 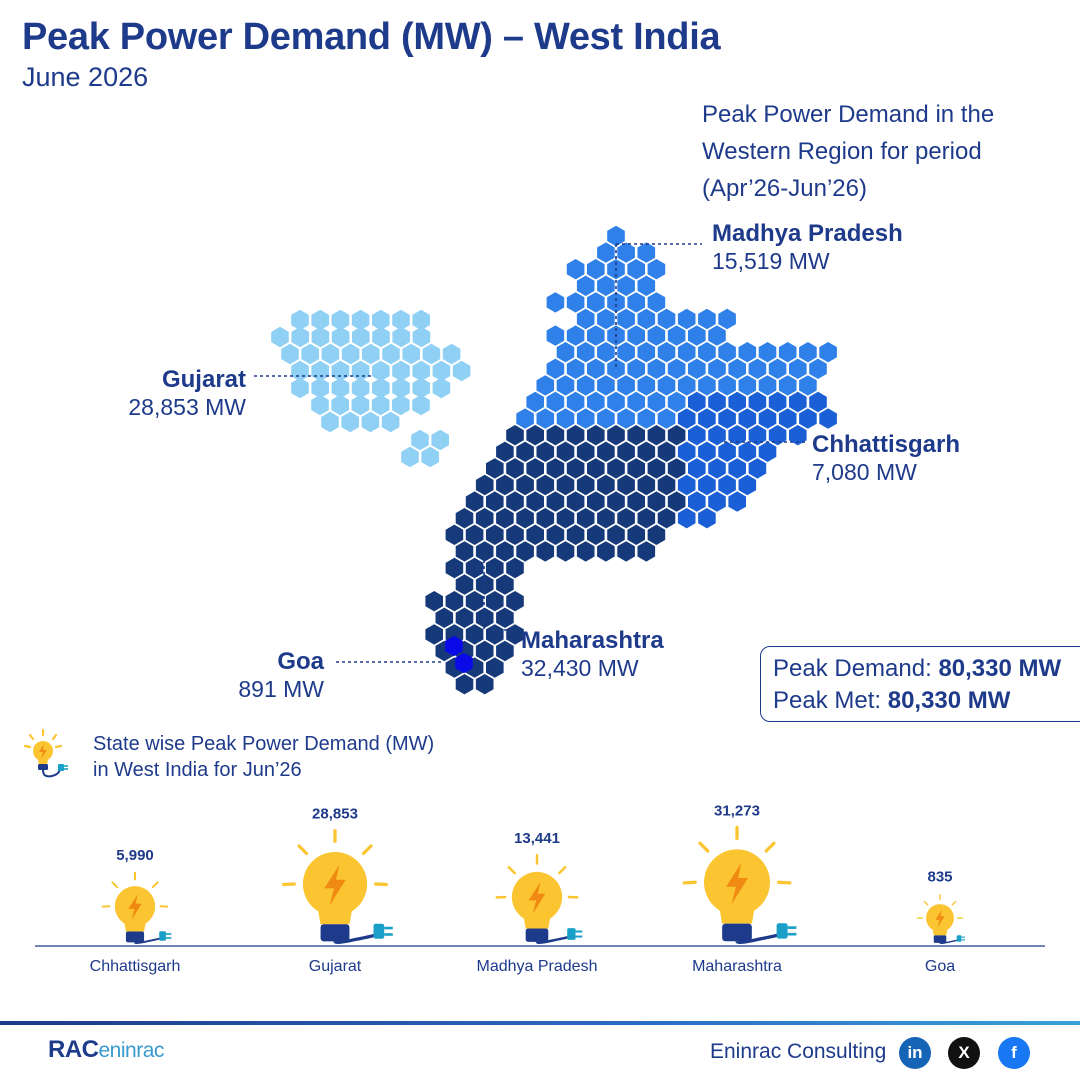 I want to click on legend-line-1: State wise Peak Power Demand (MW), so click(x=264, y=744).